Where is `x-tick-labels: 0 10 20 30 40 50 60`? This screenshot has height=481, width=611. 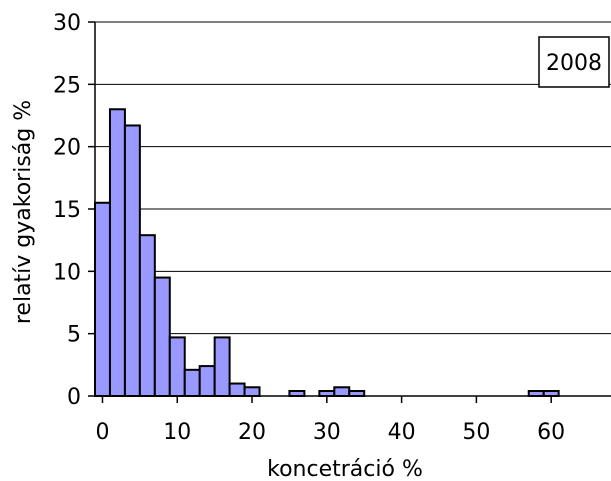 x-tick-labels: 0 10 20 30 40 50 60 is located at coordinates (330, 432).